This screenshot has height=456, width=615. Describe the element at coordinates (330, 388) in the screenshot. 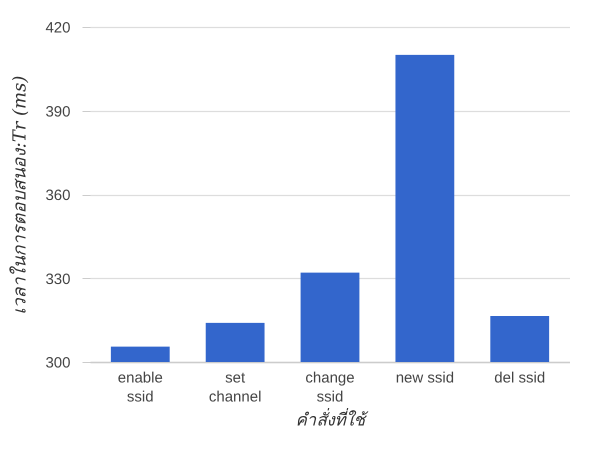

I see `x-tick-label: change ssid` at that location.